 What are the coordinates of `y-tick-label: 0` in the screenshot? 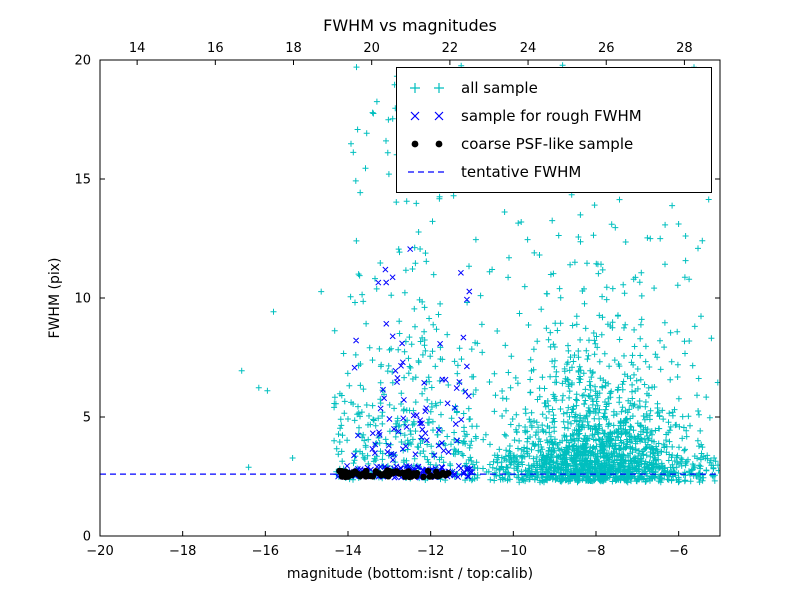 It's located at (87, 537).